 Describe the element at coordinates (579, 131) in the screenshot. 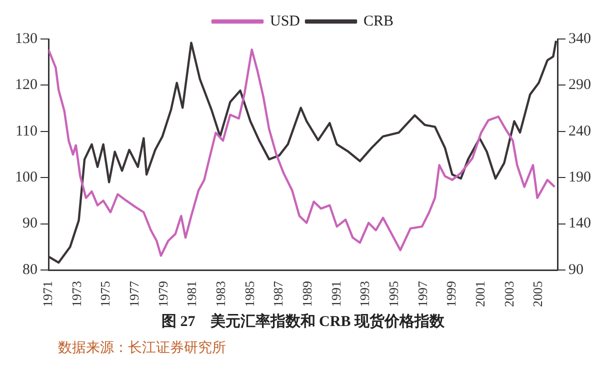

I see `y2-tick-label: 240` at that location.